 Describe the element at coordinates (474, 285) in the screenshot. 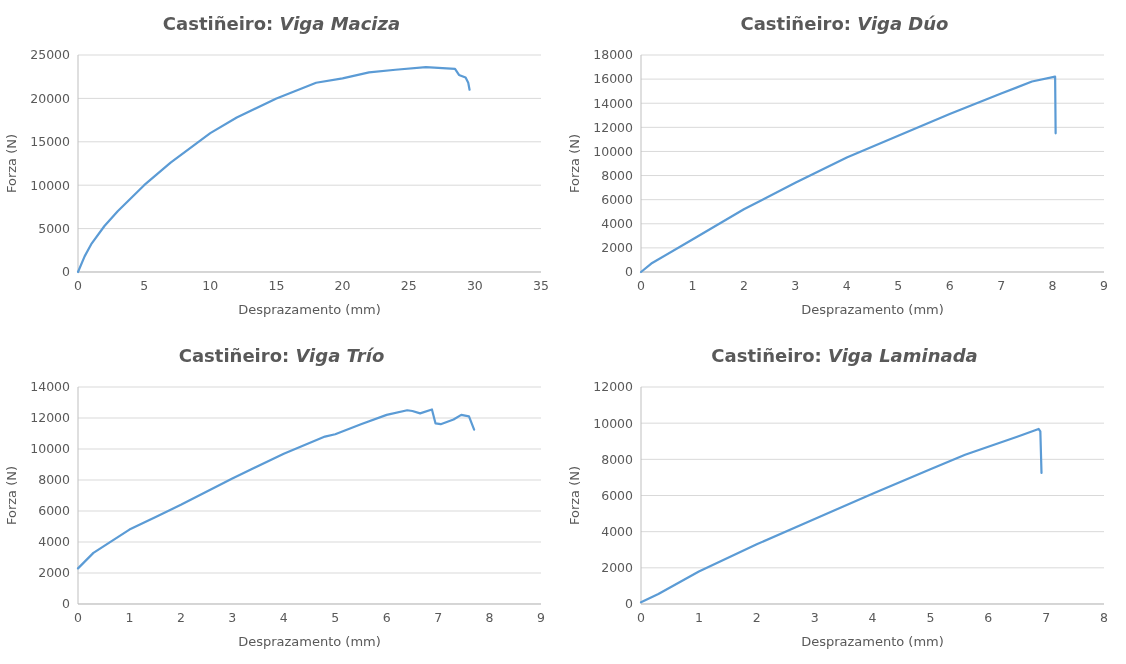

I see `x-tick-label: 30` at that location.